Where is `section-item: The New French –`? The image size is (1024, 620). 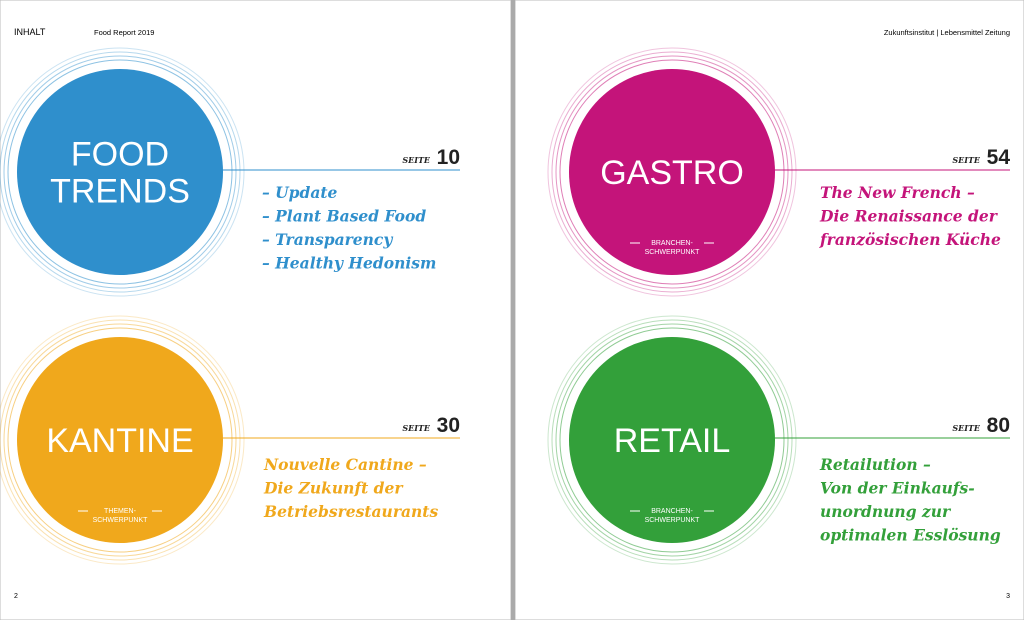
section-item: The New French – is located at coordinates (897, 192).